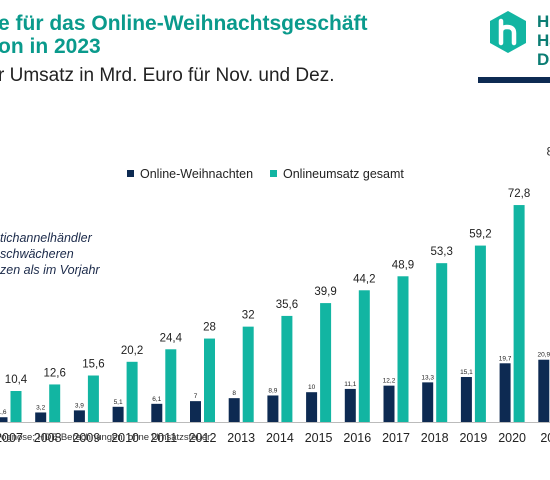  What do you see at coordinates (3, 412) in the screenshot?
I see `data-label-online-weihnachten-2007: 1,6` at bounding box center [3, 412].